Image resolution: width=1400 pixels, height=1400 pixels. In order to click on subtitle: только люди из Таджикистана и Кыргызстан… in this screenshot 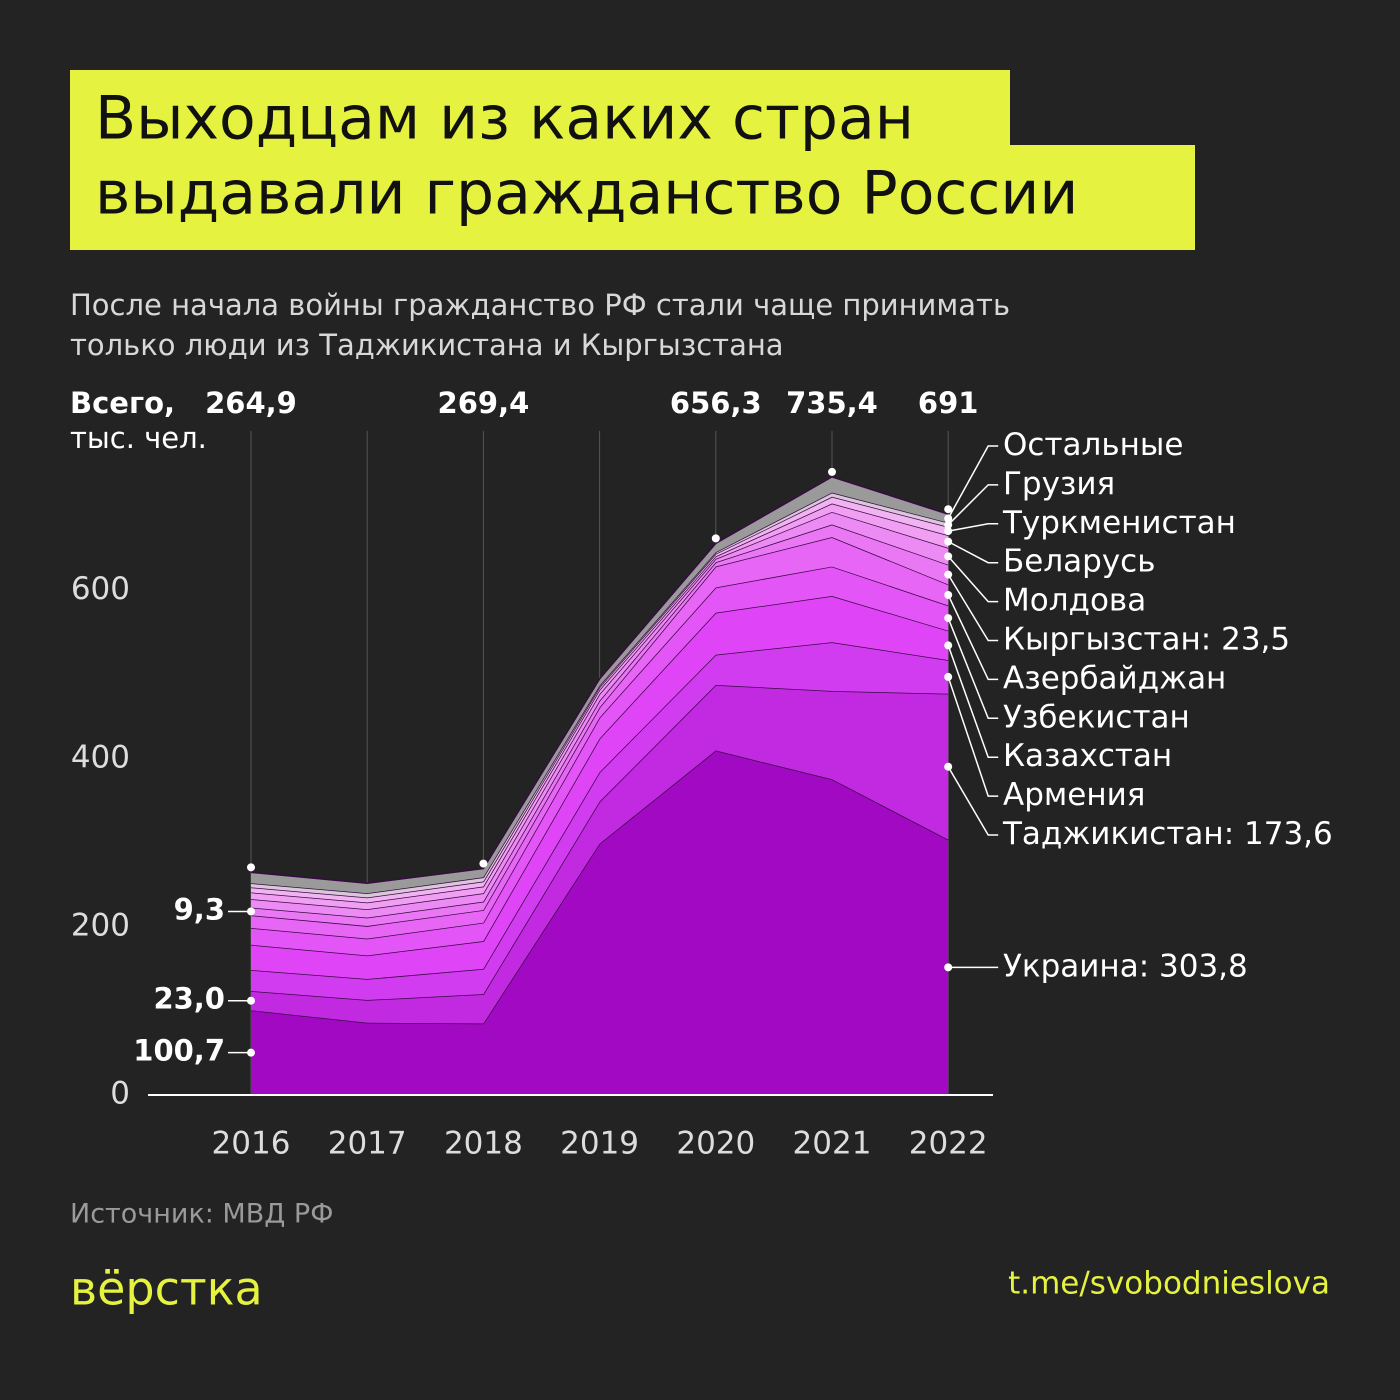, I will do `click(427, 345)`.